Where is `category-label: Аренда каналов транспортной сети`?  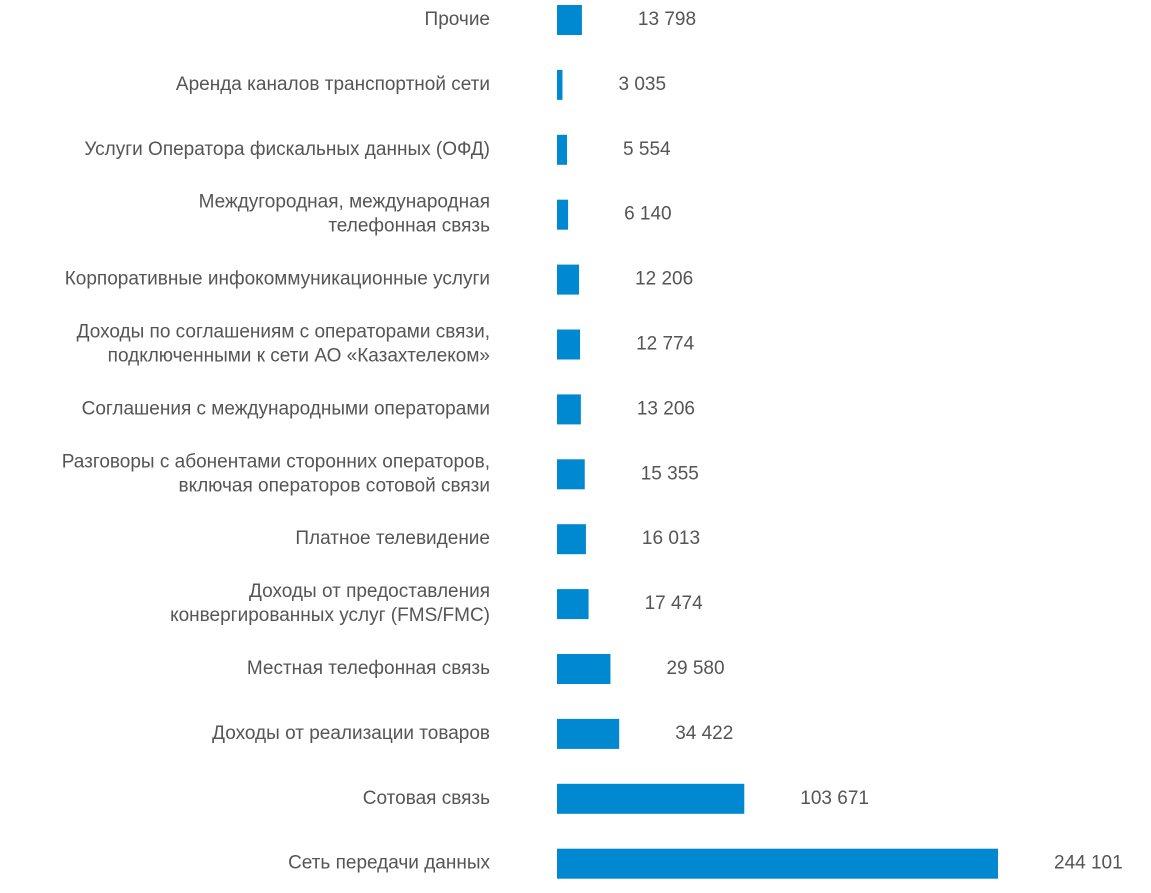
category-label: Аренда каналов транспортной сети is located at coordinates (333, 84).